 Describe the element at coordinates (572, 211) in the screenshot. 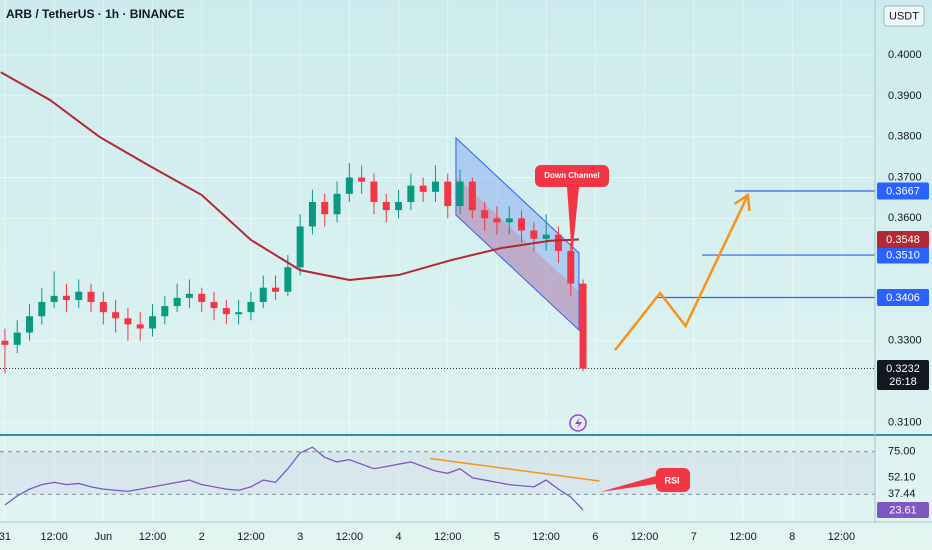

I see `callout-down-channel` at that location.